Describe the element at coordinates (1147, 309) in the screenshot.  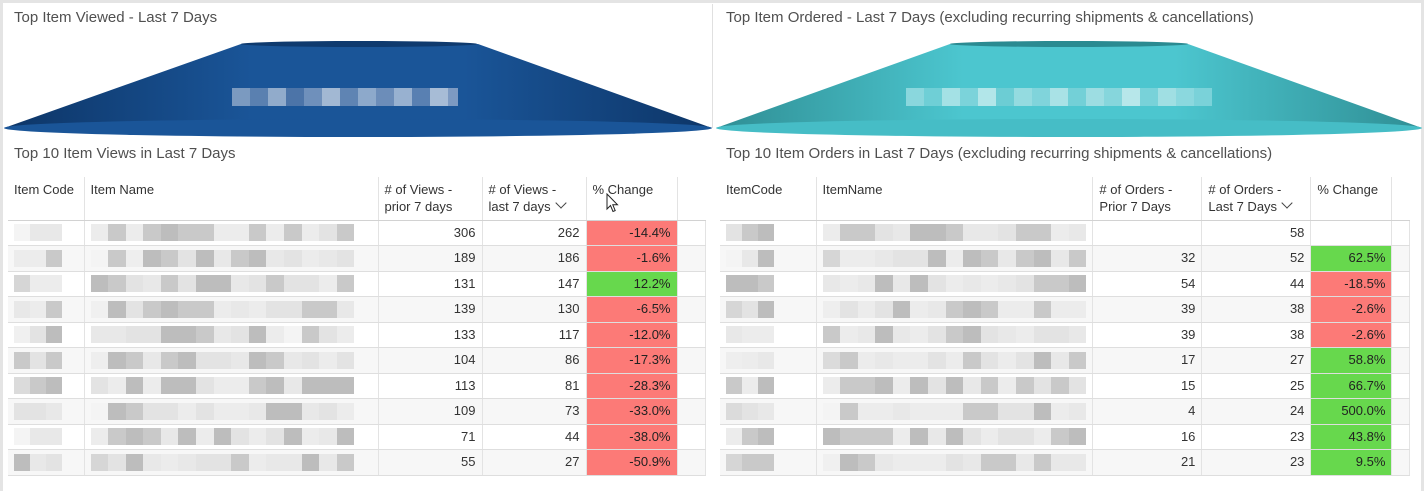
I see `prior-count-cell: 39` at that location.